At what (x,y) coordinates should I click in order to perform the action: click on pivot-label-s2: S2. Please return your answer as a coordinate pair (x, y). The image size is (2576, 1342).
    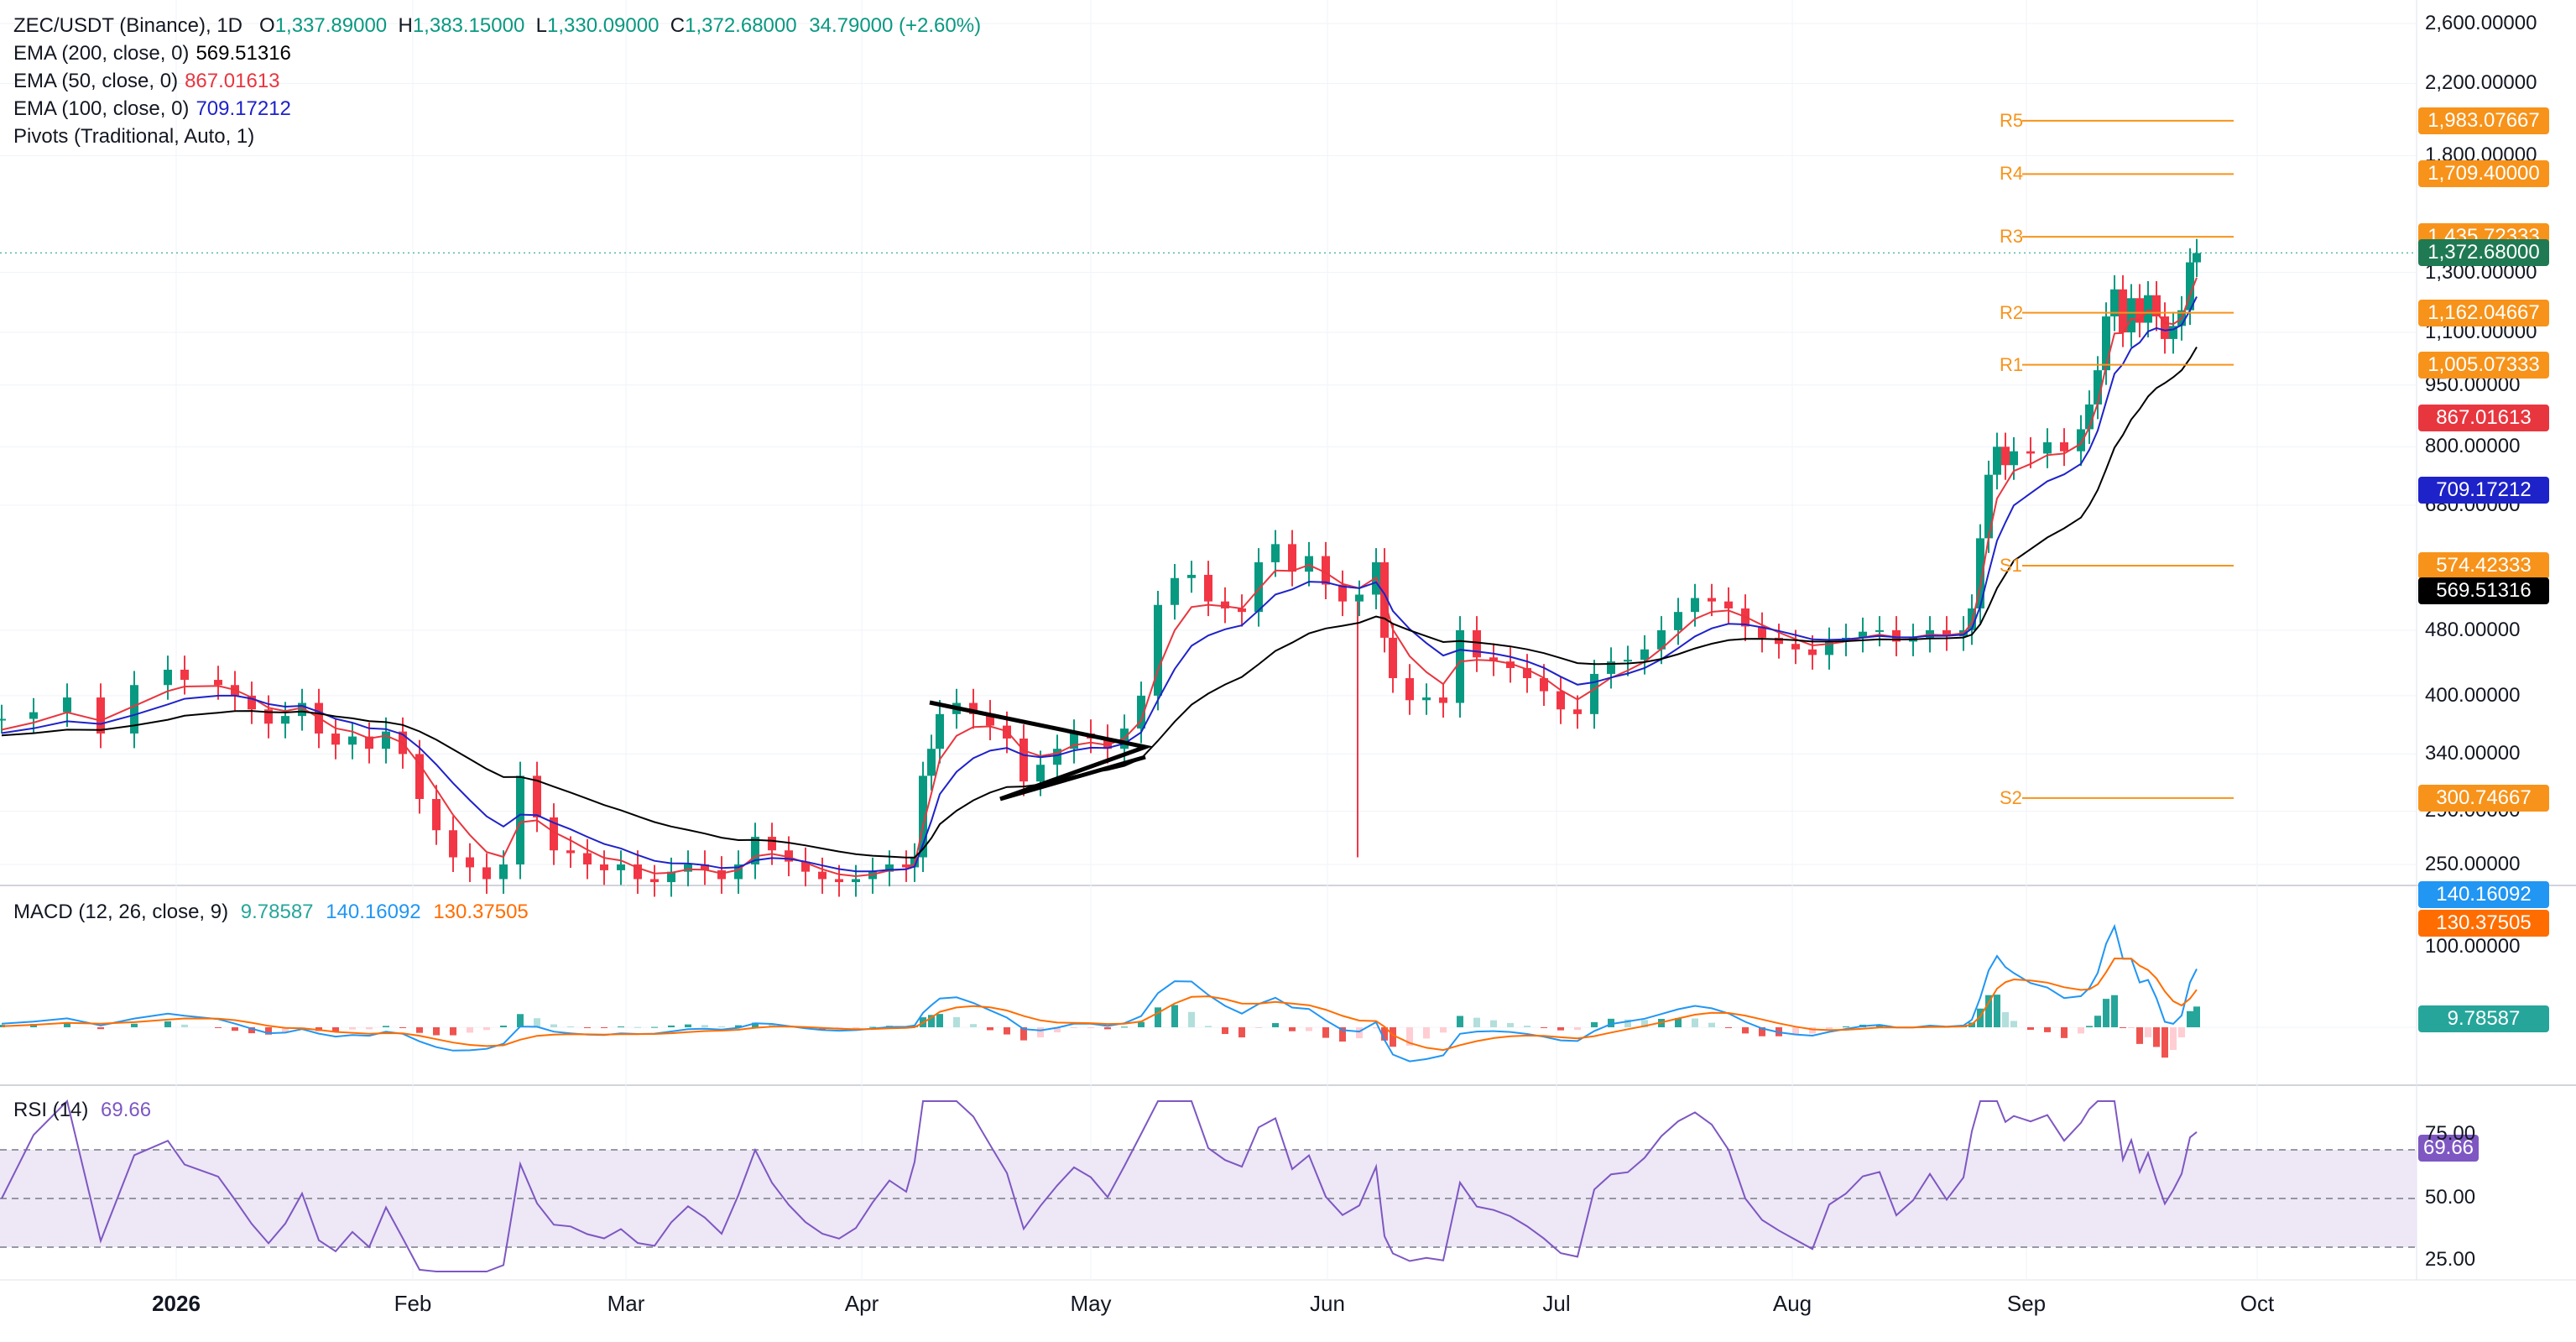
    Looking at the image, I should click on (2011, 797).